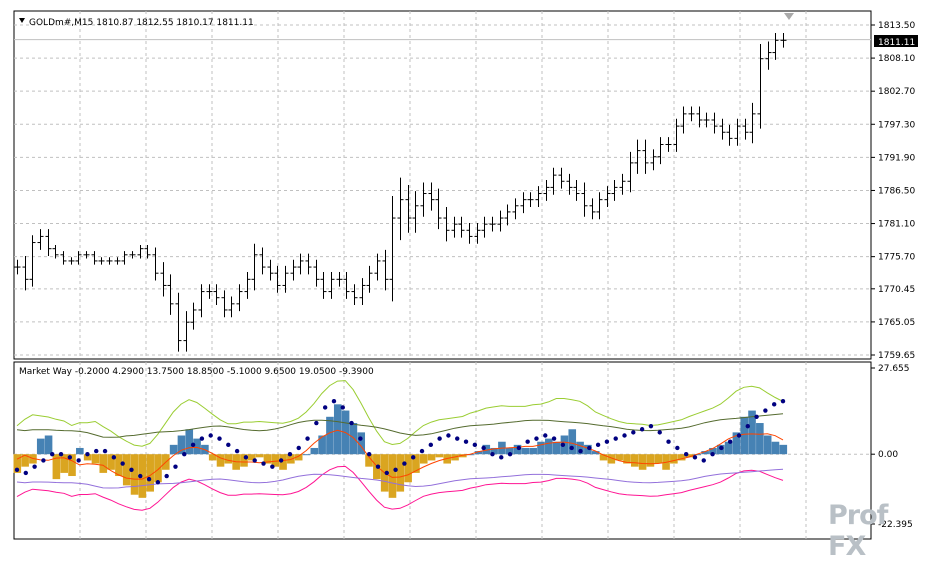 Image resolution: width=934 pixels, height=562 pixels. I want to click on upper-band-line, so click(400, 413).